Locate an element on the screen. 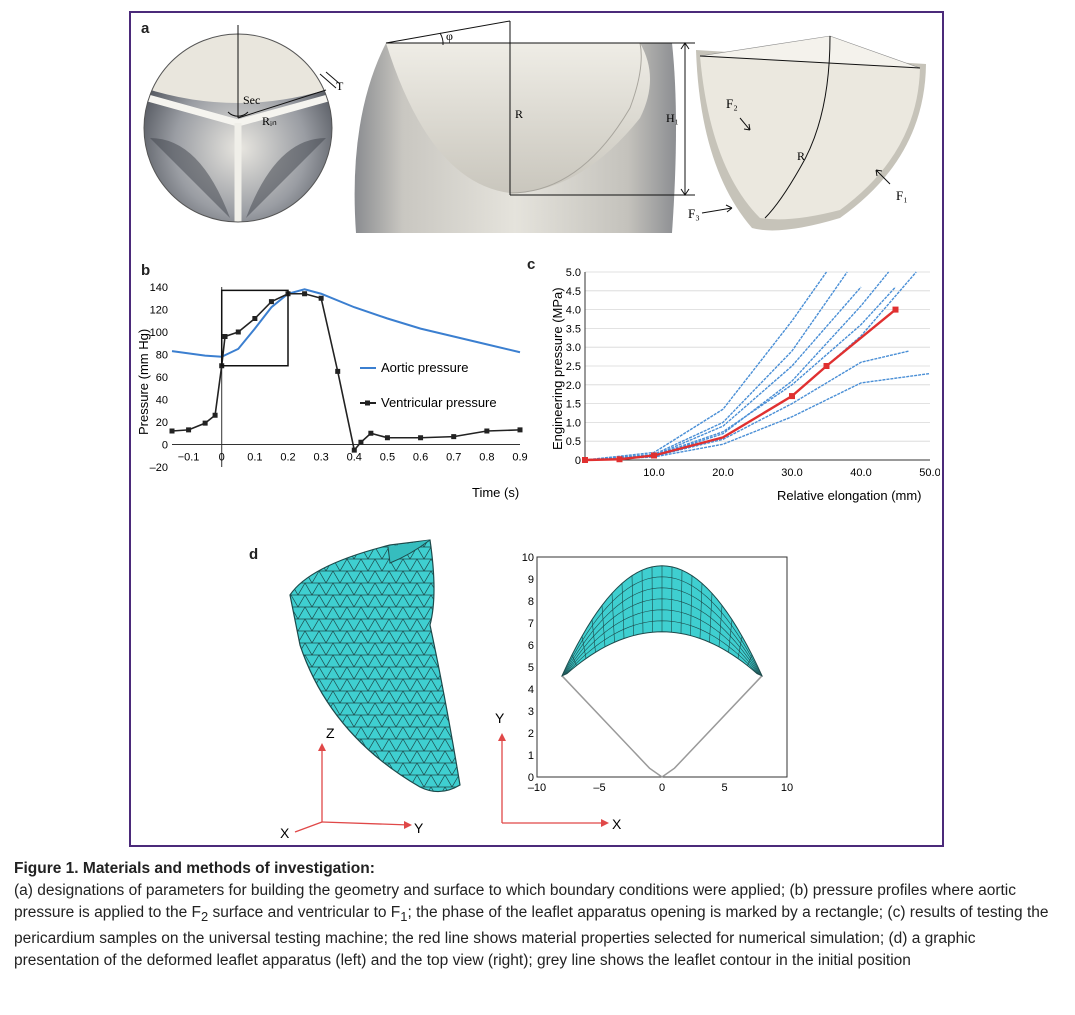 This screenshot has width=1075, height=1015. deformed-leaflet-3d: Z Y X is located at coordinates (370, 689).